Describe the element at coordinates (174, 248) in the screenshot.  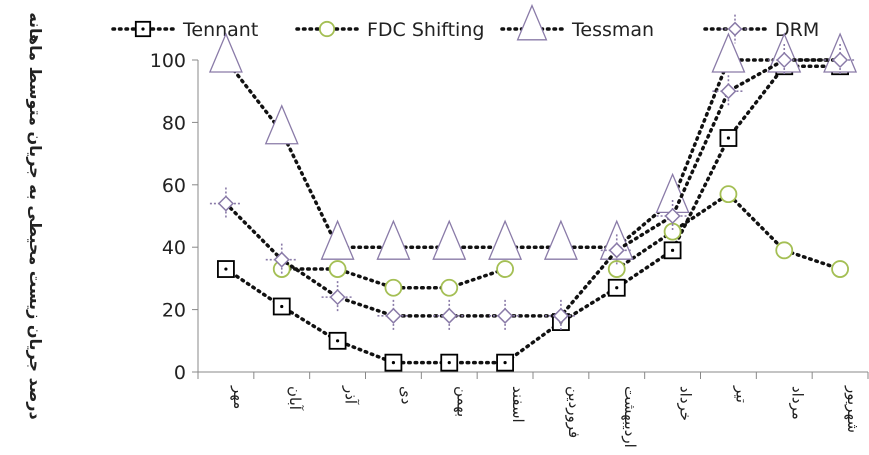
I see `y-tick-label: 40` at that location.